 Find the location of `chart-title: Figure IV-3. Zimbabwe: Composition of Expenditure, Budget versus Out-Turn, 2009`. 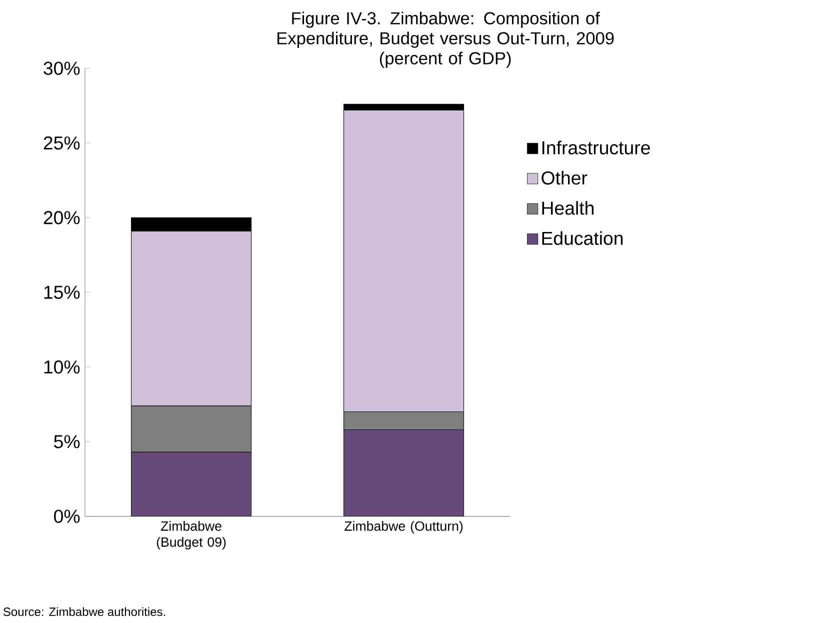

chart-title: Figure IV-3. Zimbabwe: Composition of Expenditure, Budget versus Out-Turn, 2009 is located at coordinates (446, 30).